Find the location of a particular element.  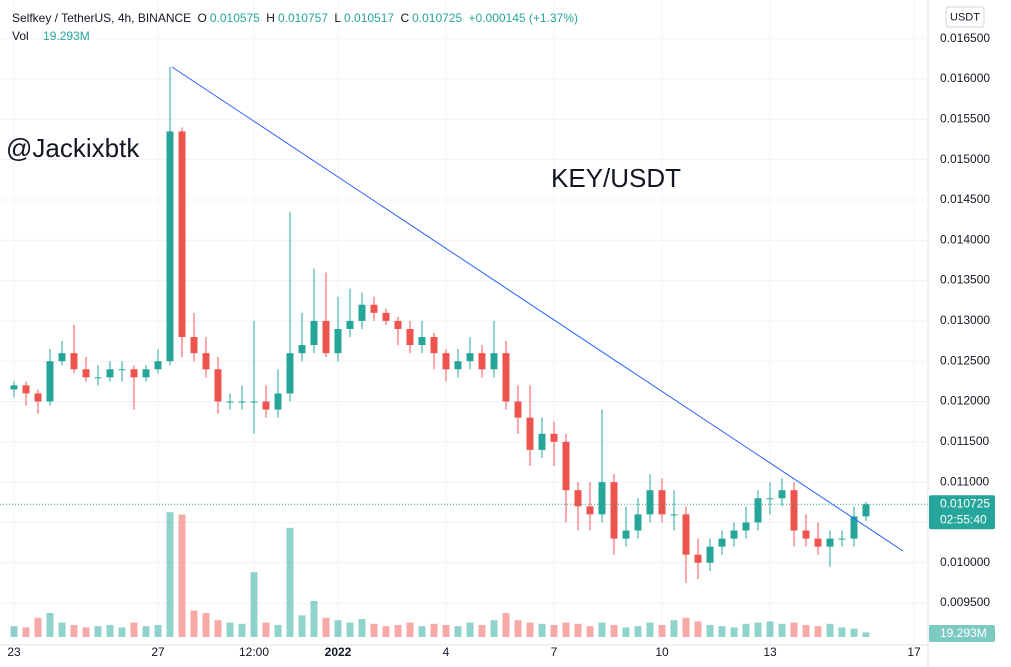

last-price-label: 0.010725 is located at coordinates (965, 503).